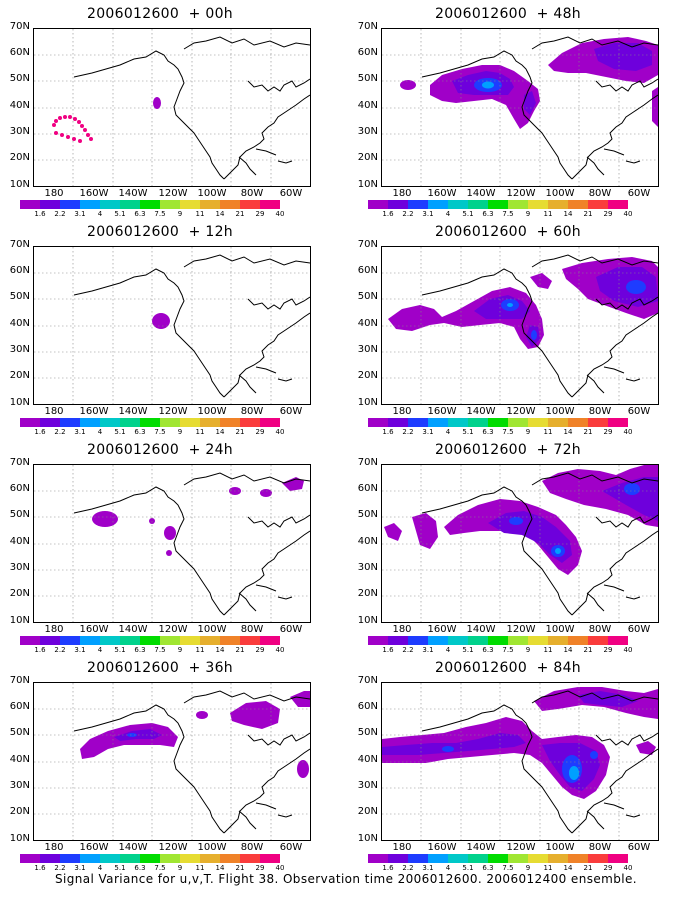 This screenshot has width=692, height=900. Describe the element at coordinates (160, 232) in the screenshot. I see `panel-title: 2006012600 + 12h` at that location.